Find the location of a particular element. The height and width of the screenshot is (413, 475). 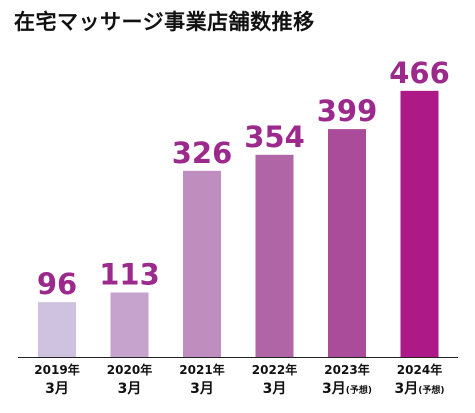

x-tick-month-4: 3月(予想) is located at coordinates (347, 389).